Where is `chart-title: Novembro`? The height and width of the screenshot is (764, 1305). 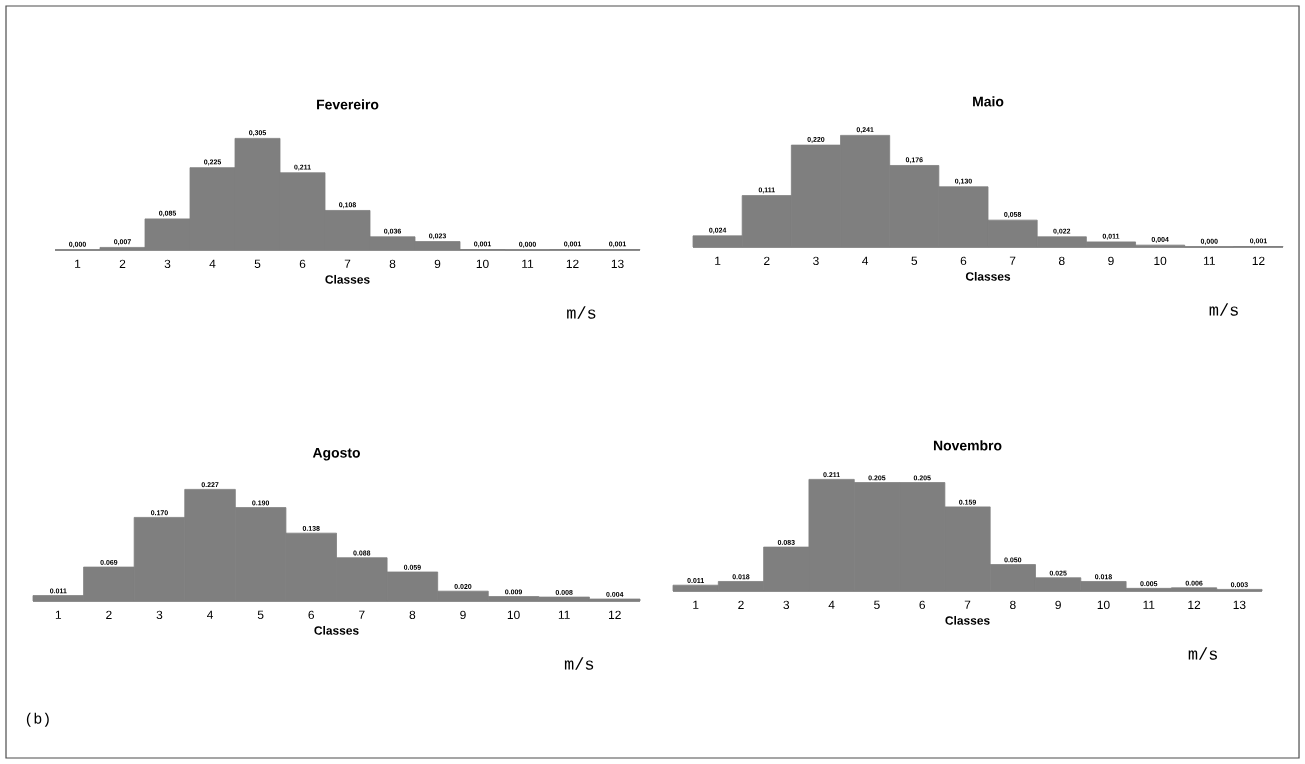 chart-title: Novembro is located at coordinates (967, 445).